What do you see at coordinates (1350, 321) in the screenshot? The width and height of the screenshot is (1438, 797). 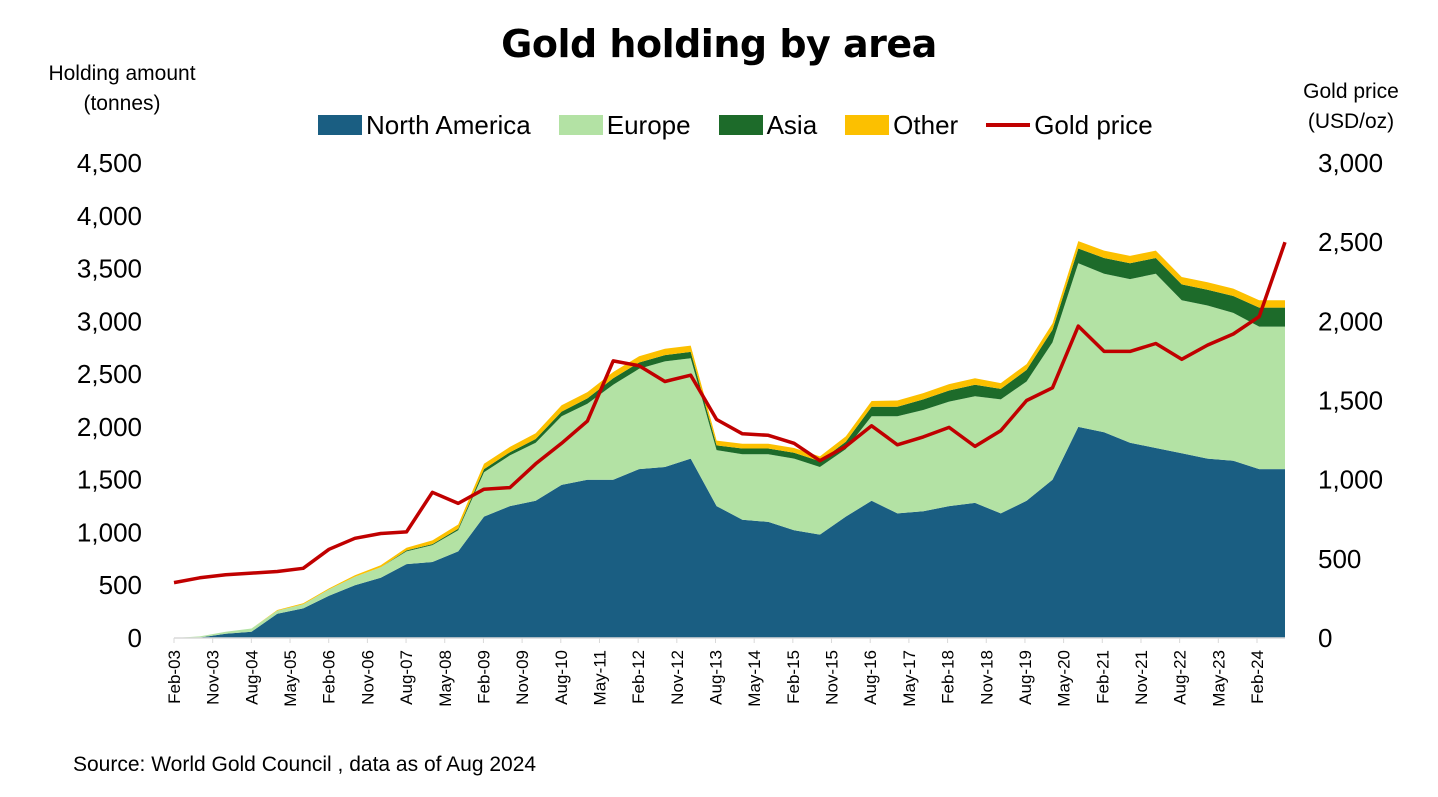 I see `right-y-tick-label: 2,000` at bounding box center [1350, 321].